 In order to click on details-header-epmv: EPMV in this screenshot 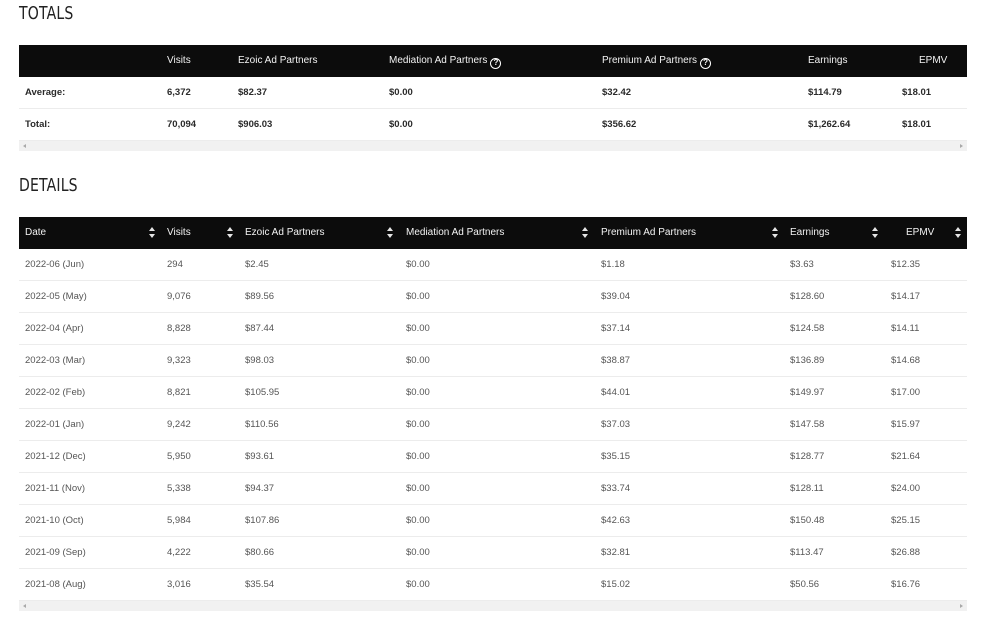, I will do `click(920, 232)`.